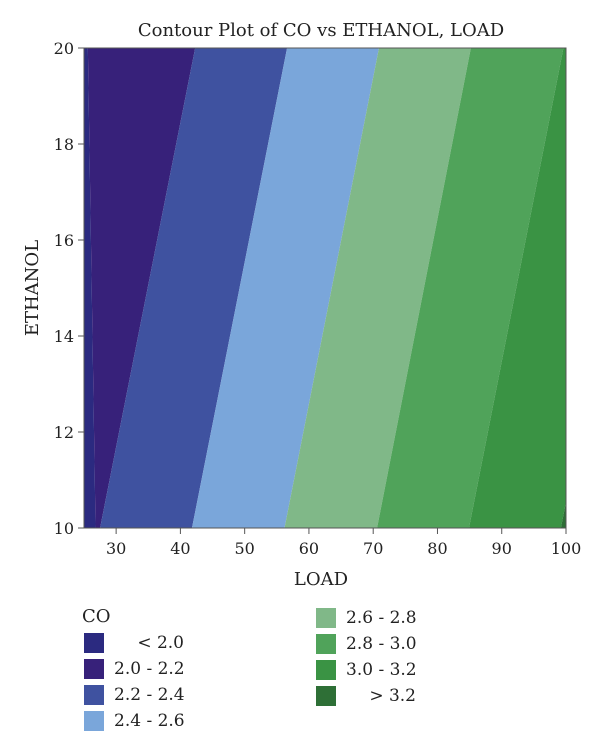  What do you see at coordinates (321, 30) in the screenshot?
I see `chart-title: Contour Plot of CO vs ETHANOL, LOAD` at bounding box center [321, 30].